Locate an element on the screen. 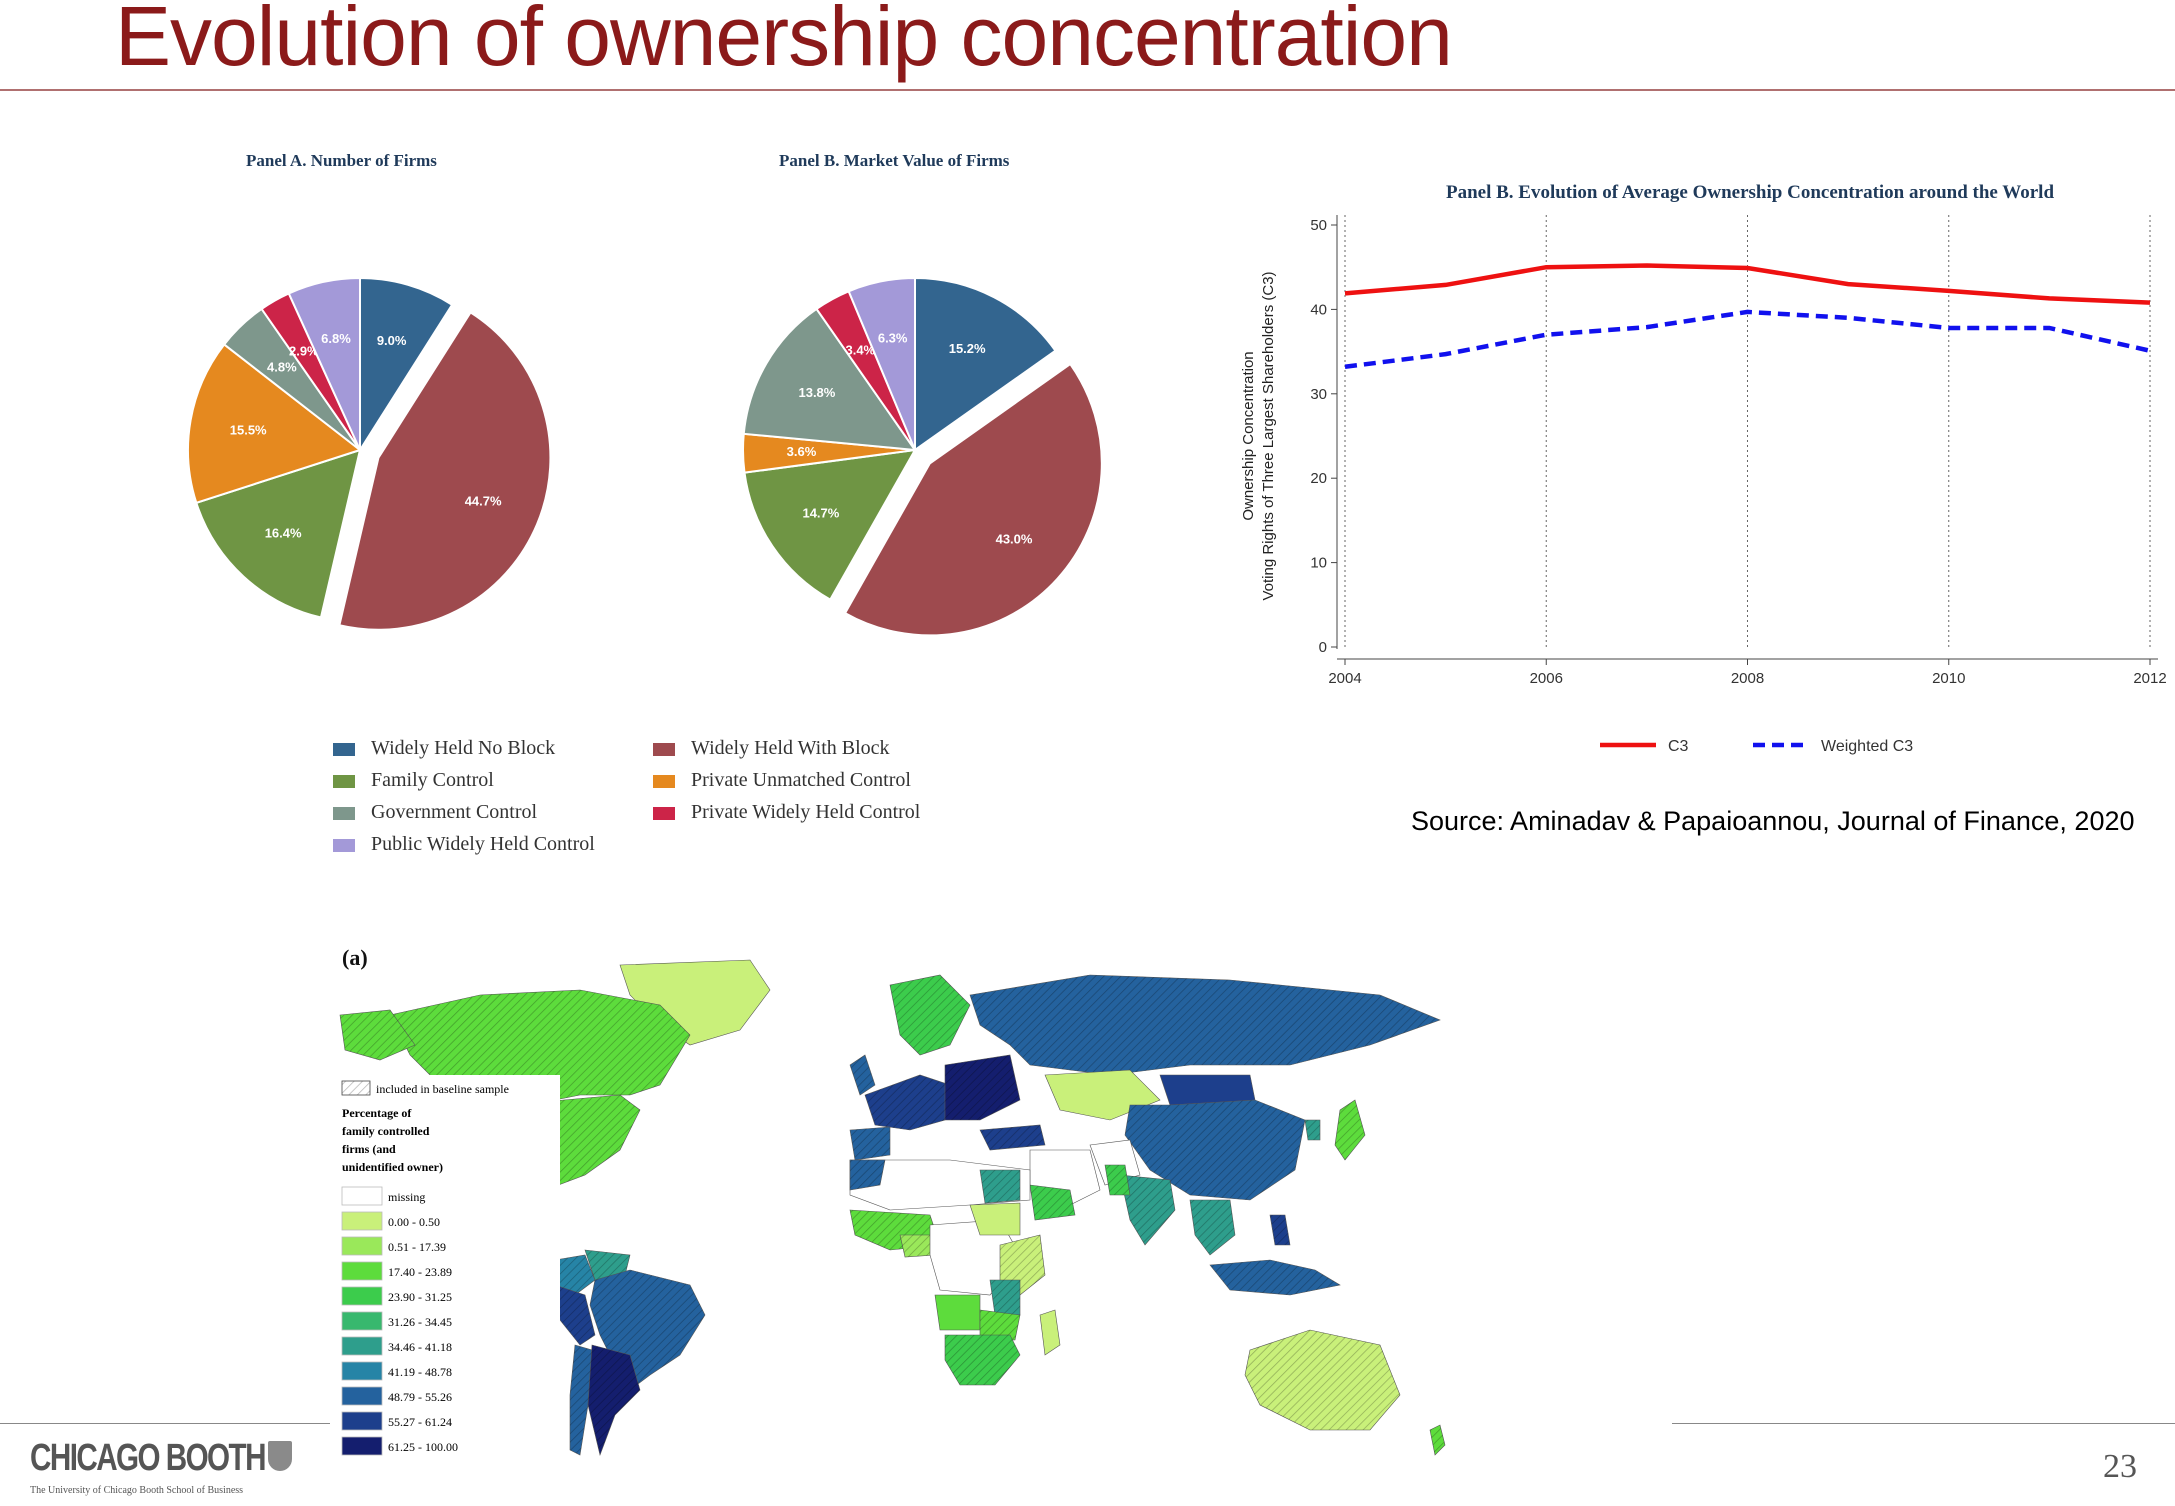 This screenshot has width=2175, height=1506. hatch-label: included in baseline sample is located at coordinates (442, 1089).